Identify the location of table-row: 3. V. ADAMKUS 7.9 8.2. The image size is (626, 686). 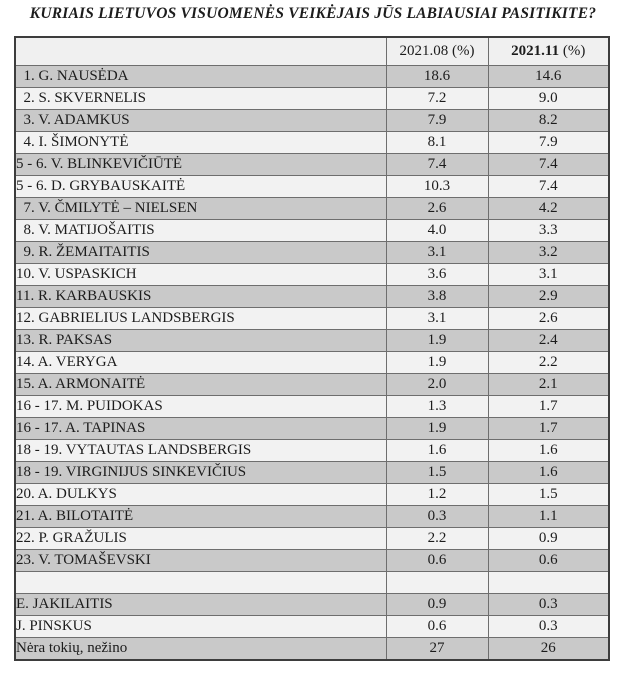
(312, 120).